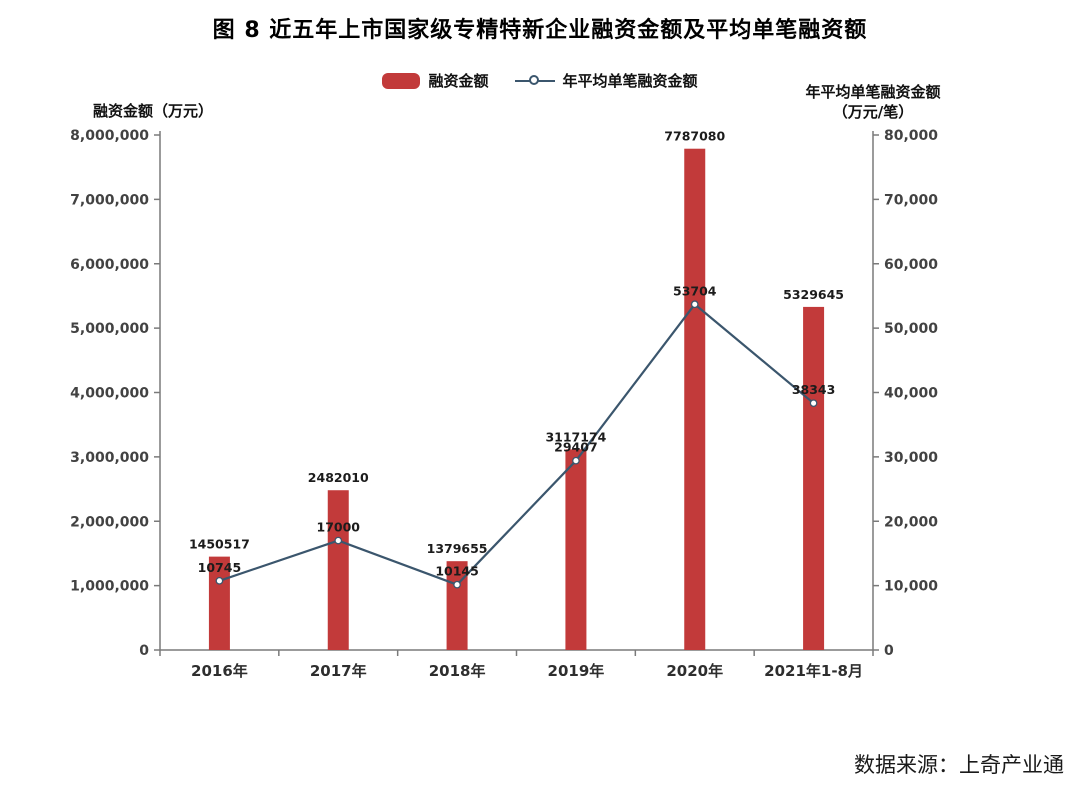  Describe the element at coordinates (873, 102) in the screenshot. I see `right-axis-title: 年平均单笔融资金额 （万元/笔）` at that location.